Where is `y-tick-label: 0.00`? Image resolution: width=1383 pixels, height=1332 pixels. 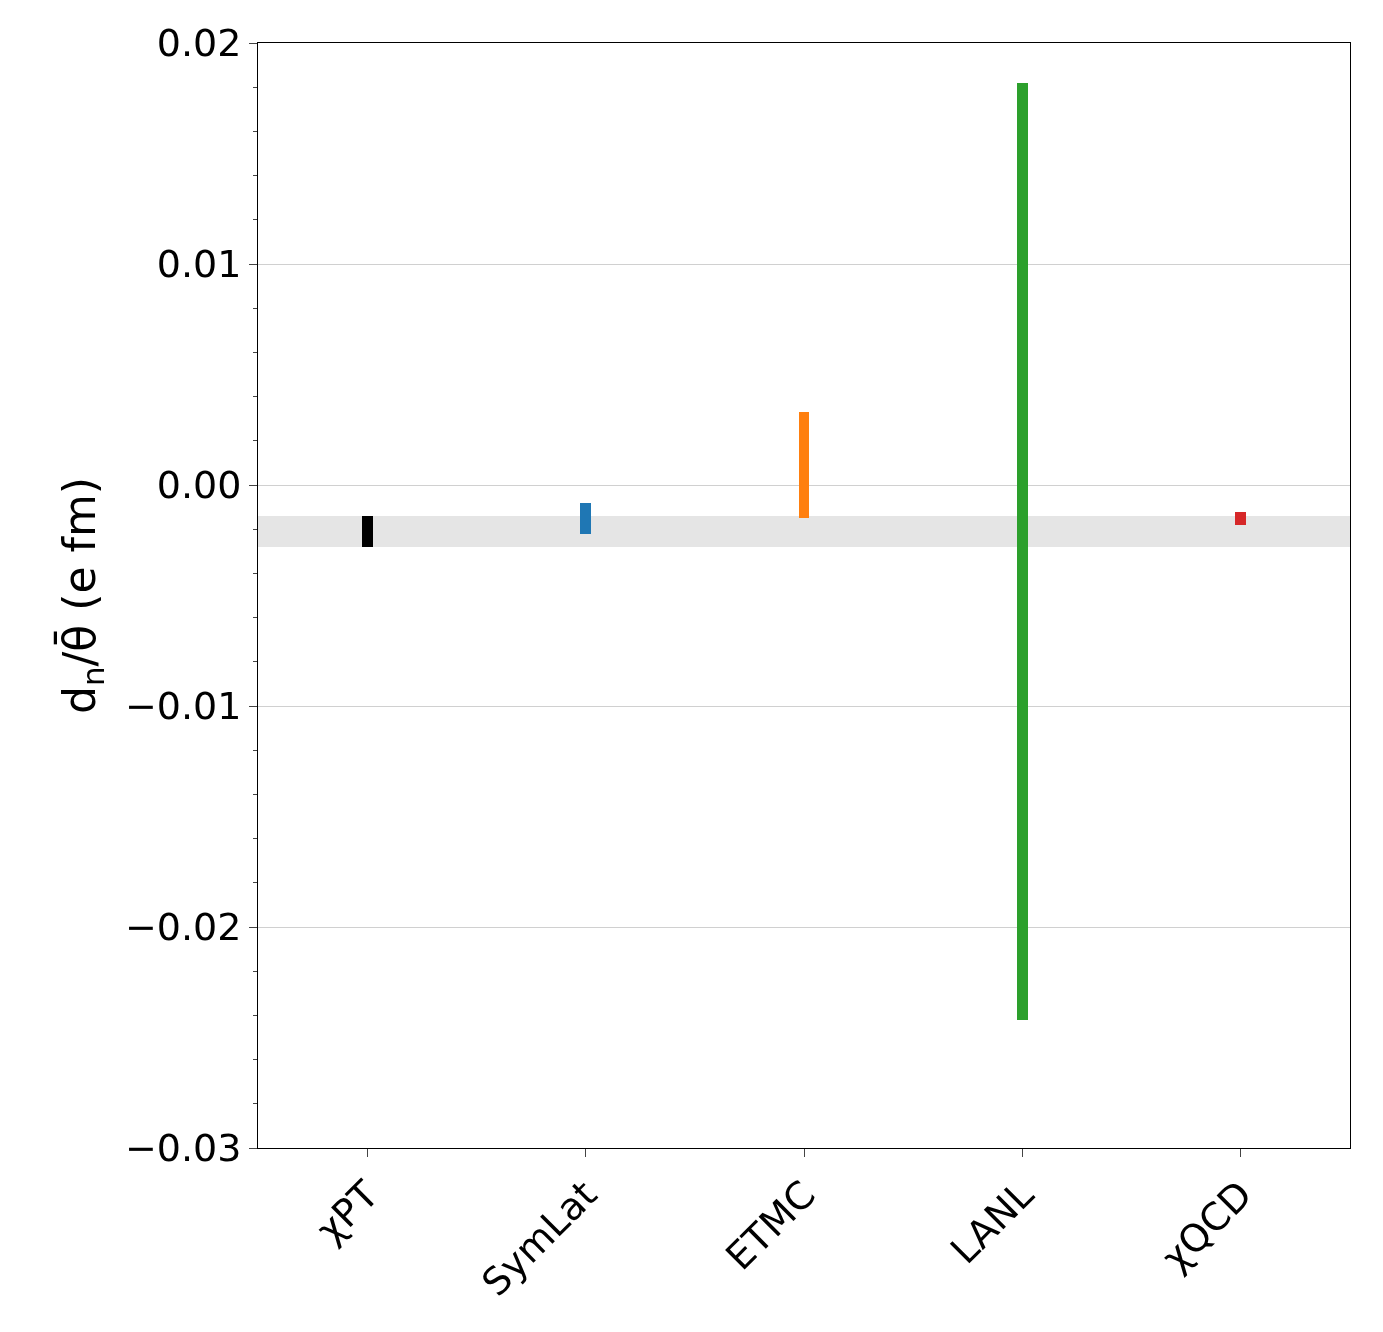
y-tick-label: 0.00 is located at coordinates (199, 485).